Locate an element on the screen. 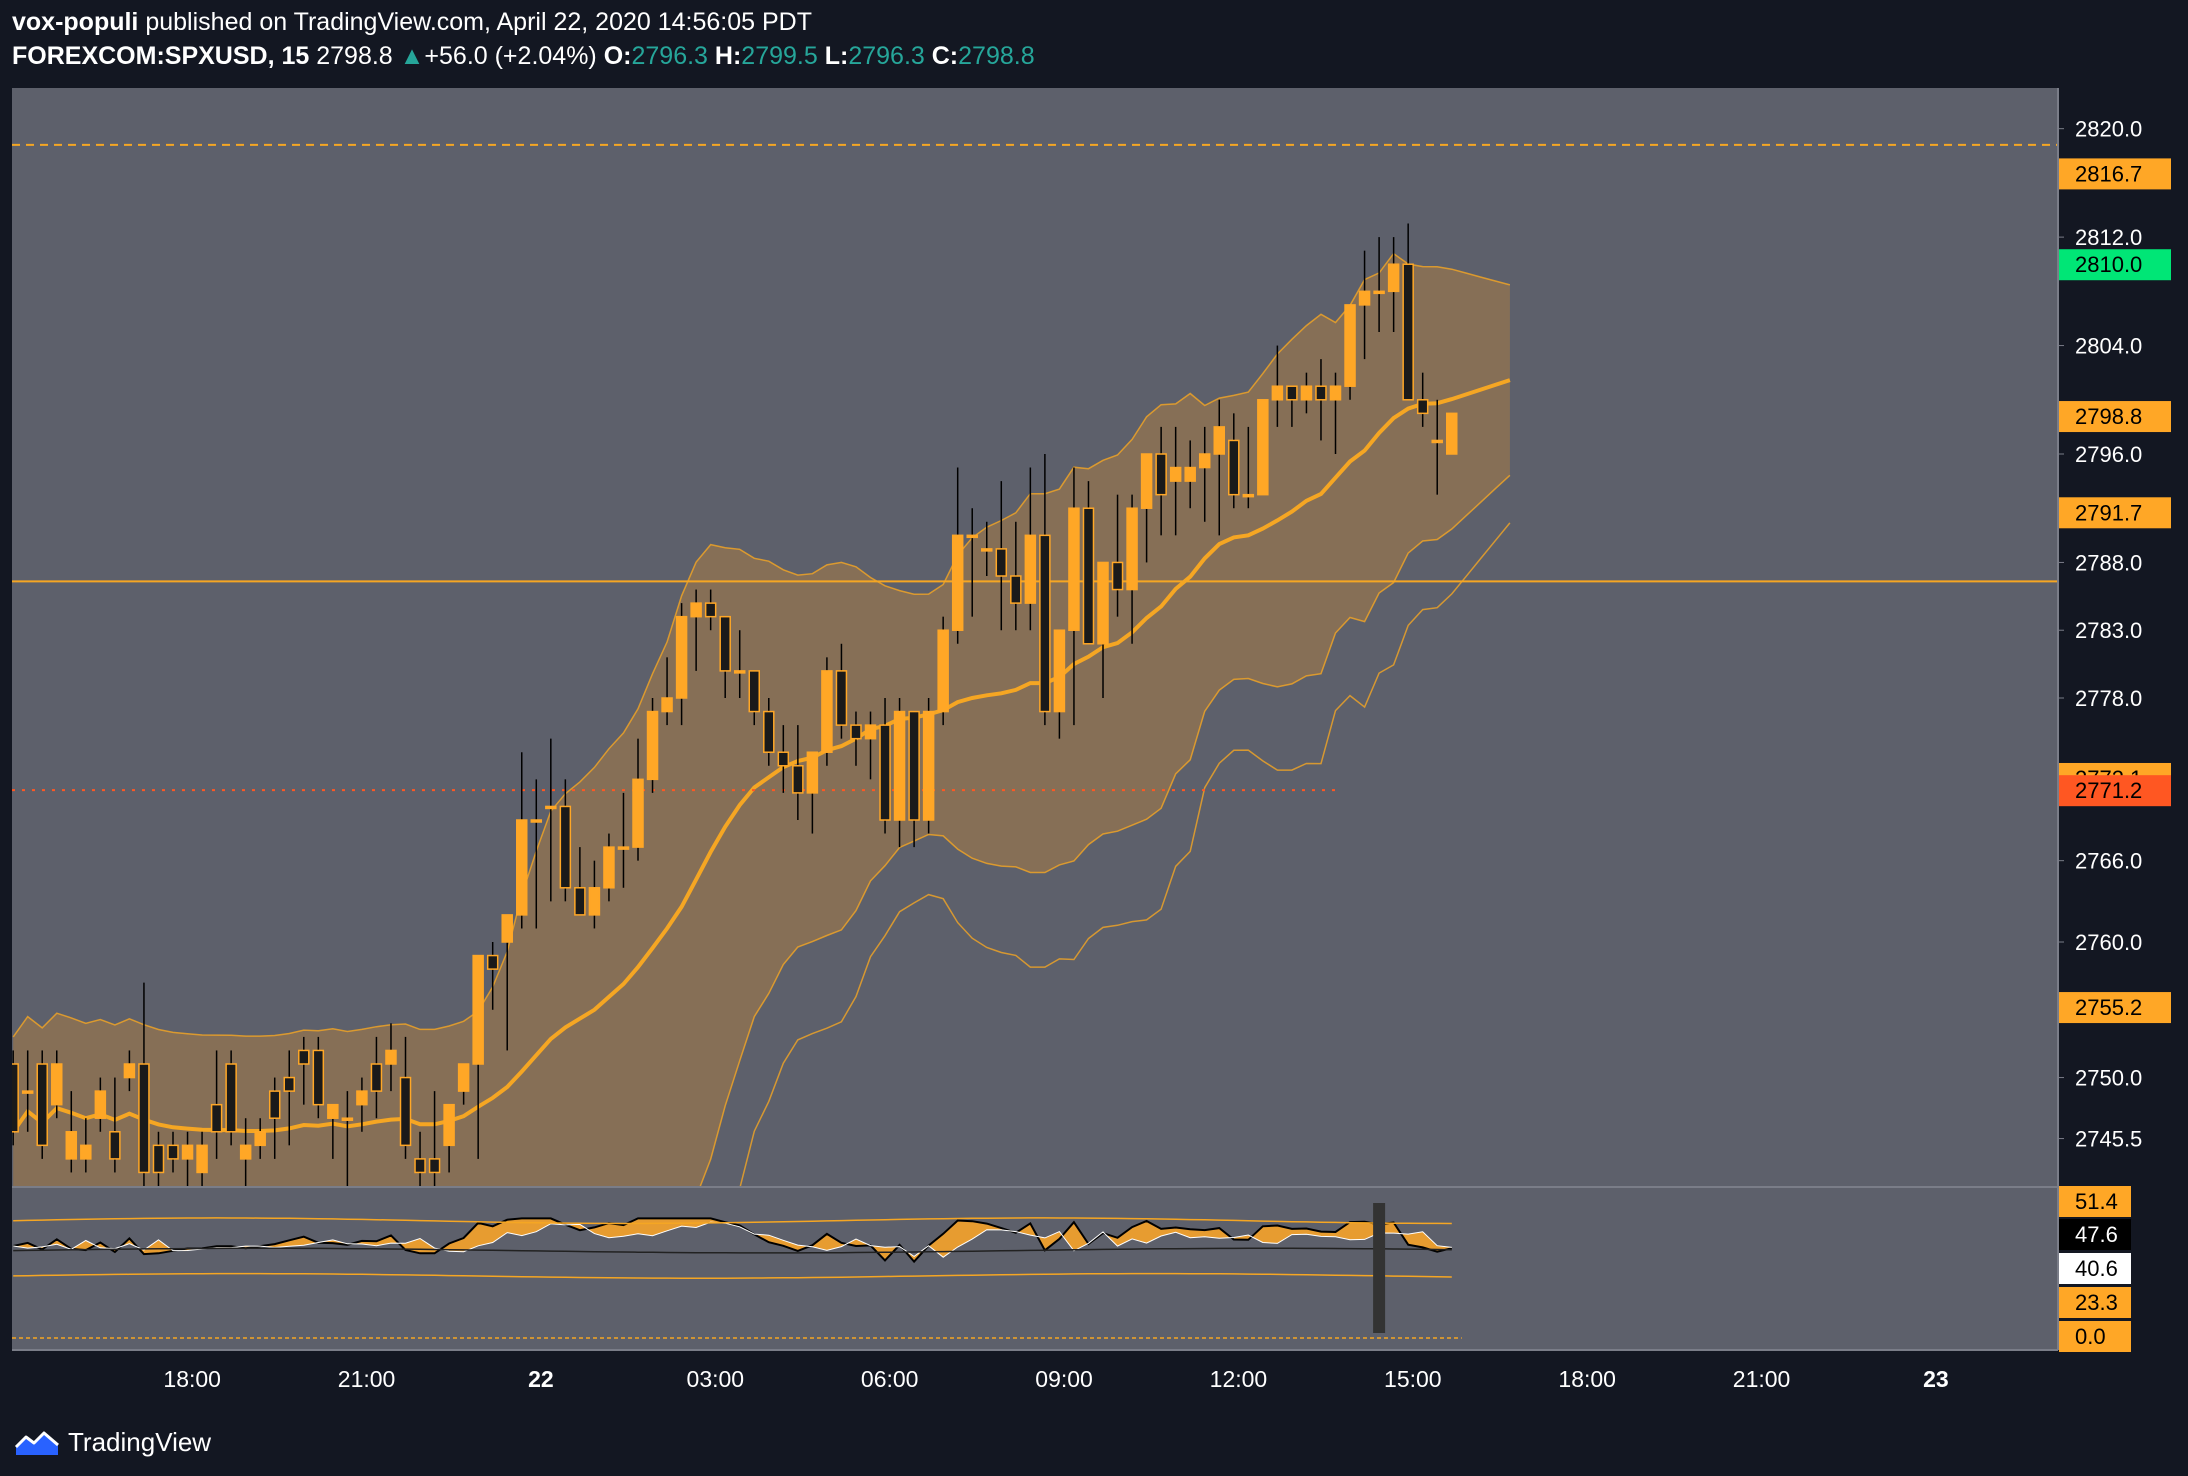 Image resolution: width=2188 pixels, height=1476 pixels. oscillator-pane is located at coordinates (737, 1271).